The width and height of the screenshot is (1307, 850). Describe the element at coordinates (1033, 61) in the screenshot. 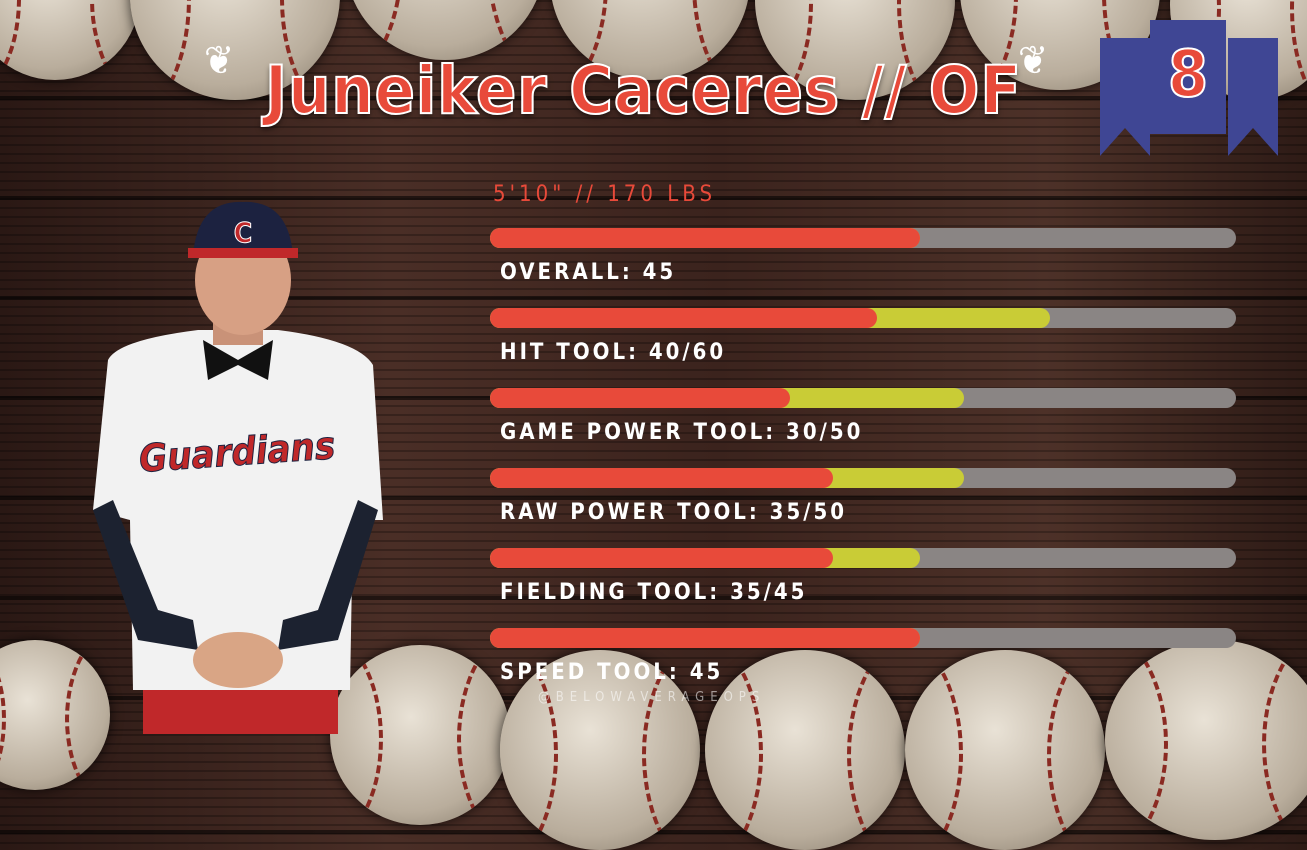

I see `laurel-right-icon: ❦` at that location.